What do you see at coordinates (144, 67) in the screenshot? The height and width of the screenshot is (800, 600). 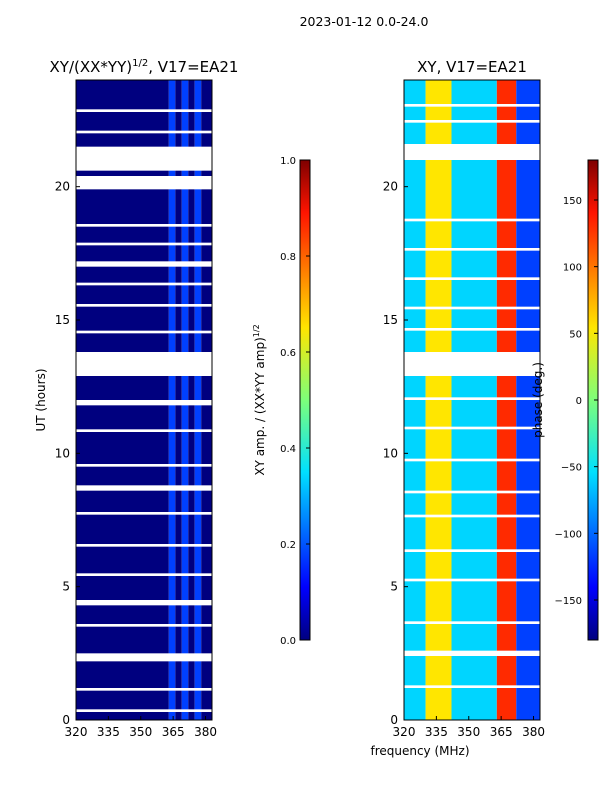 I see `amplitude-panel-title: XY/(XX*YY)1/2, V17=EA21` at bounding box center [144, 67].